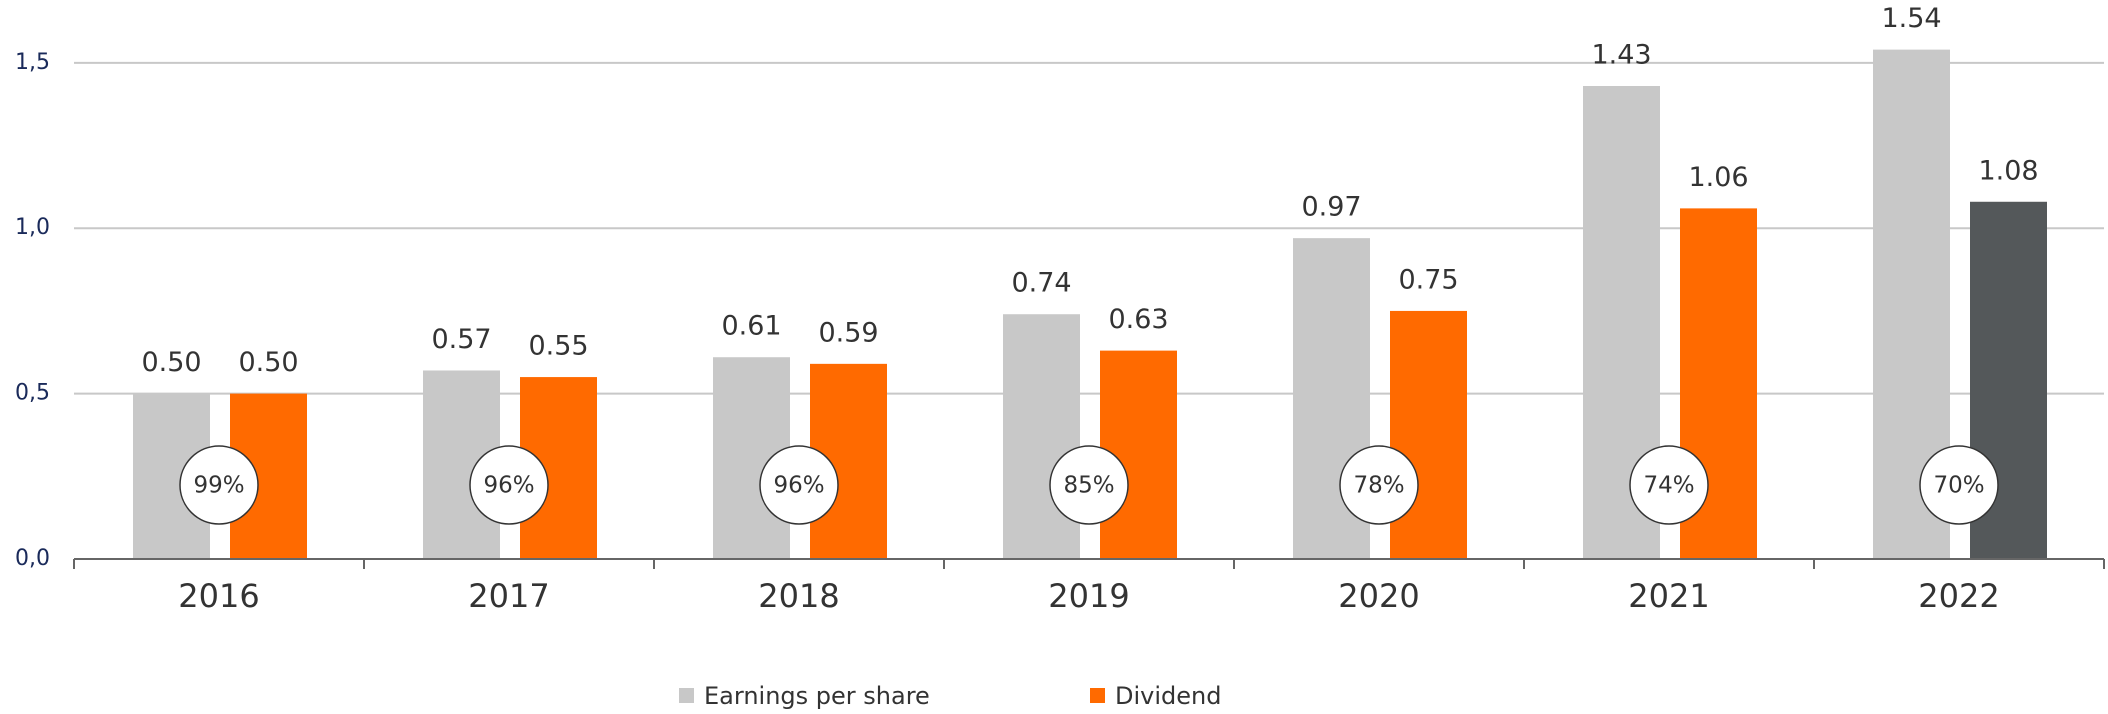 This screenshot has width=2108, height=714. Describe the element at coordinates (1378, 596) in the screenshot. I see `x-tick-label: 2020` at that location.